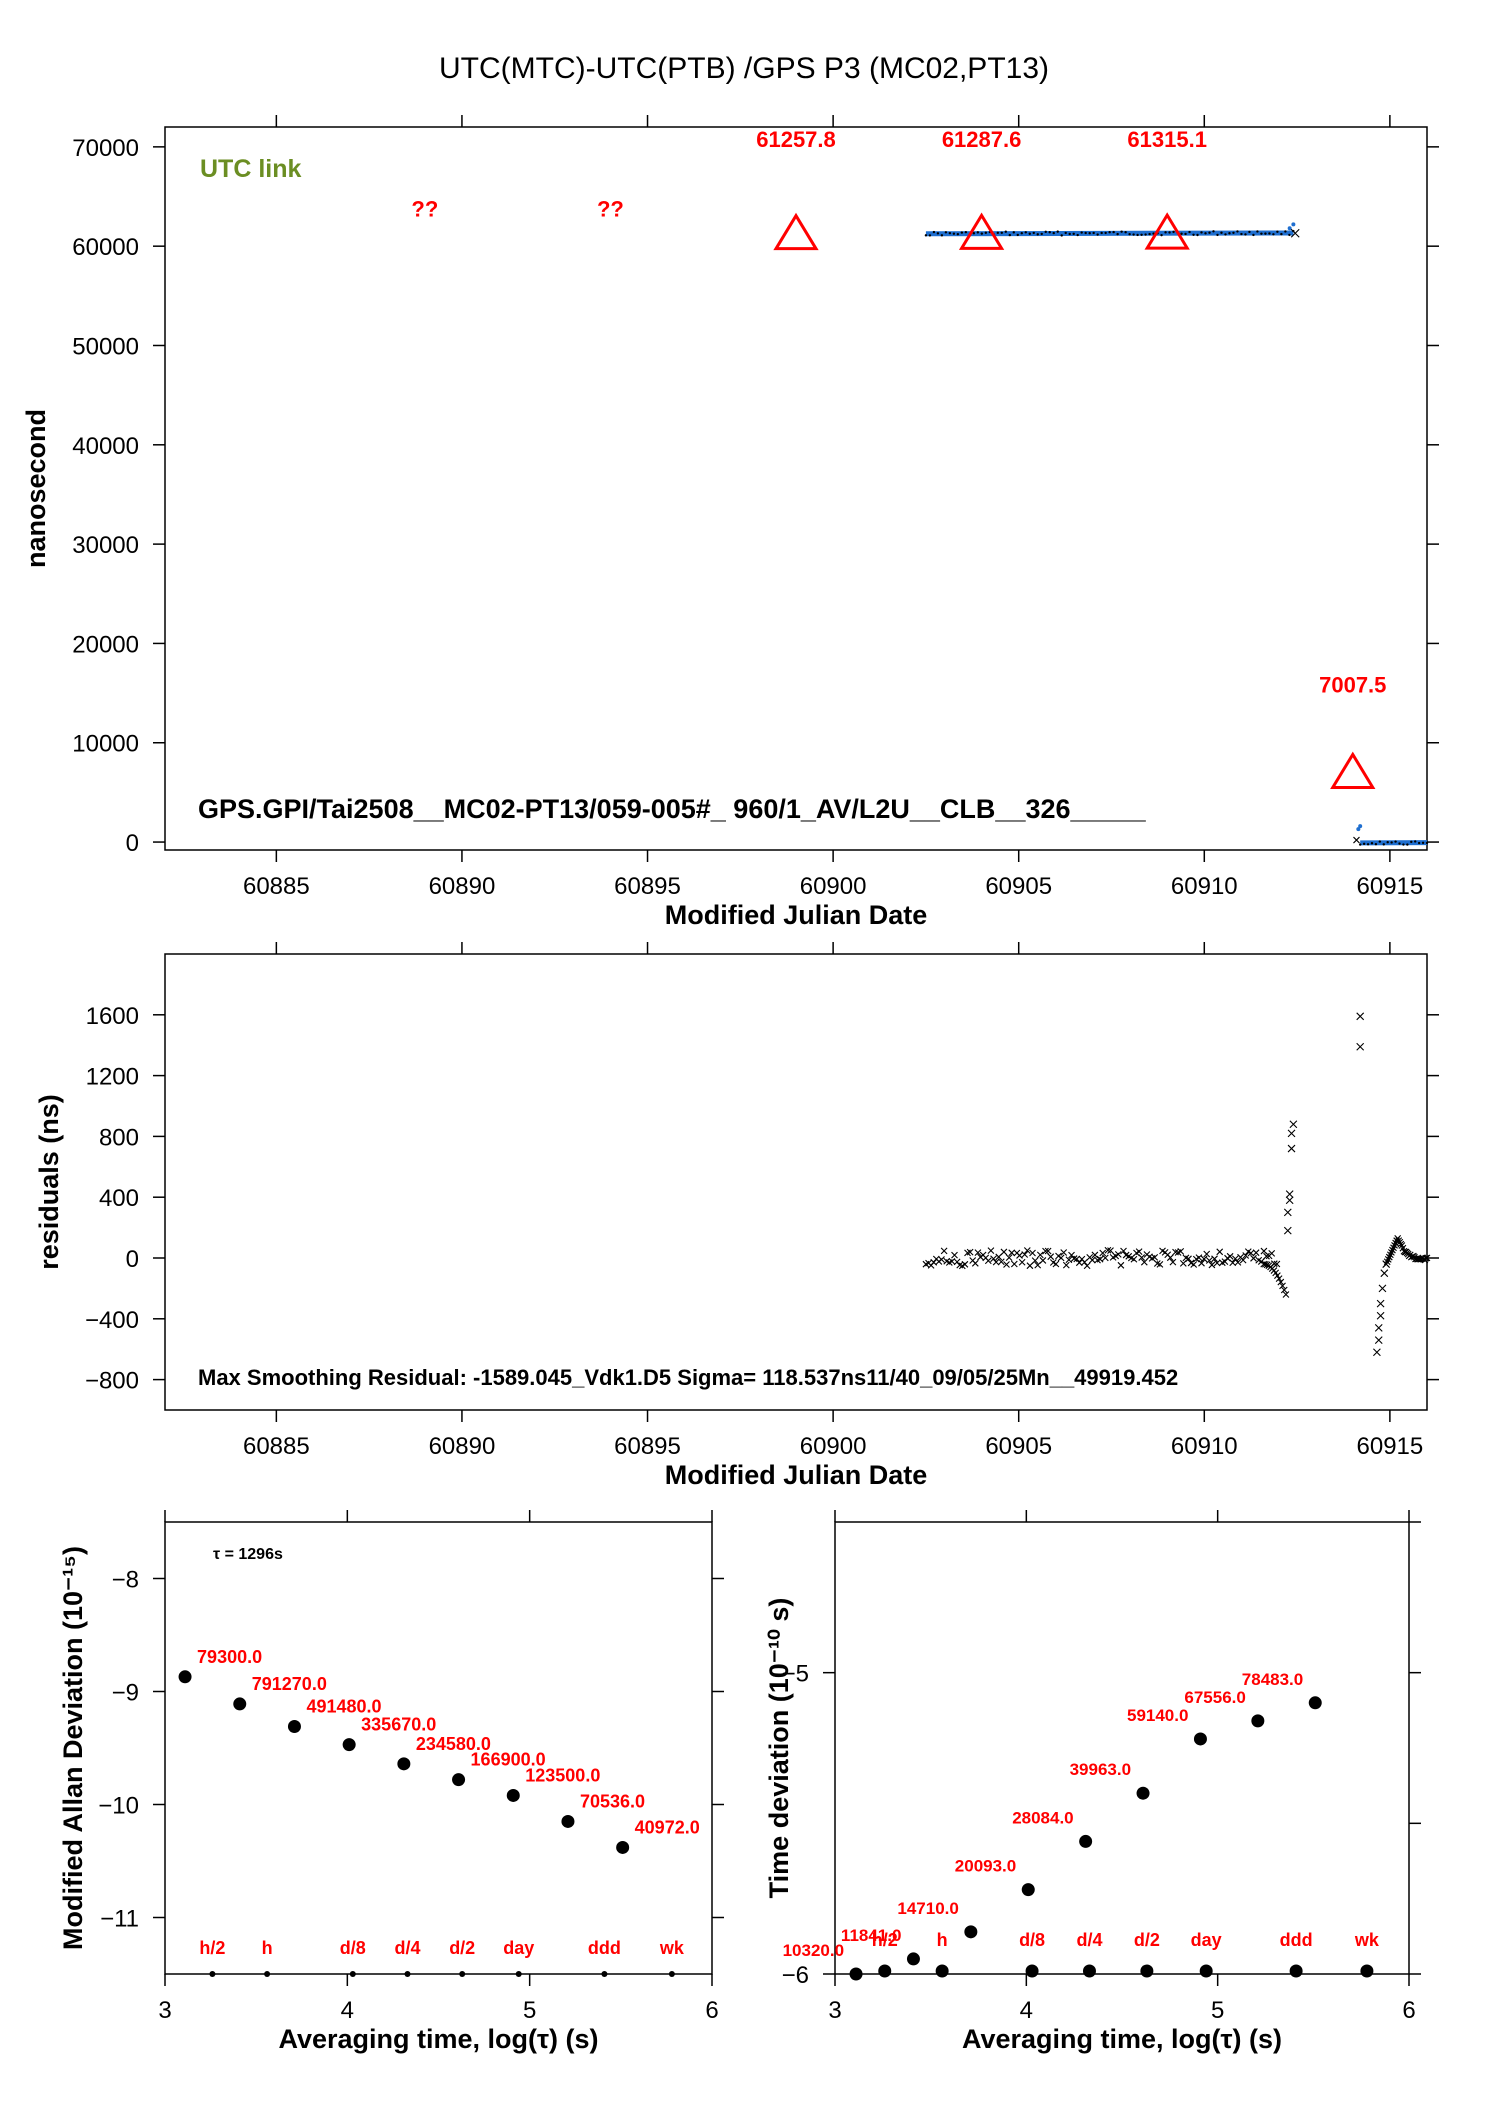 This screenshot has height=2105, width=1488. What do you see at coordinates (1272, 1679) in the screenshot?
I see `tdev-point-label: 78483.0` at bounding box center [1272, 1679].